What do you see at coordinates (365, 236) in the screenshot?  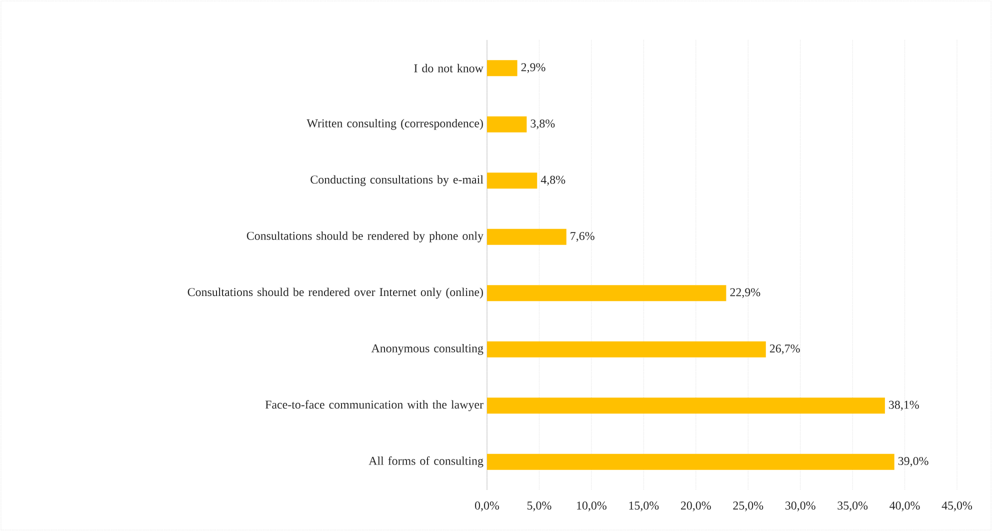 I see `y-tick-label: Consultations should be rendered by phone only` at bounding box center [365, 236].